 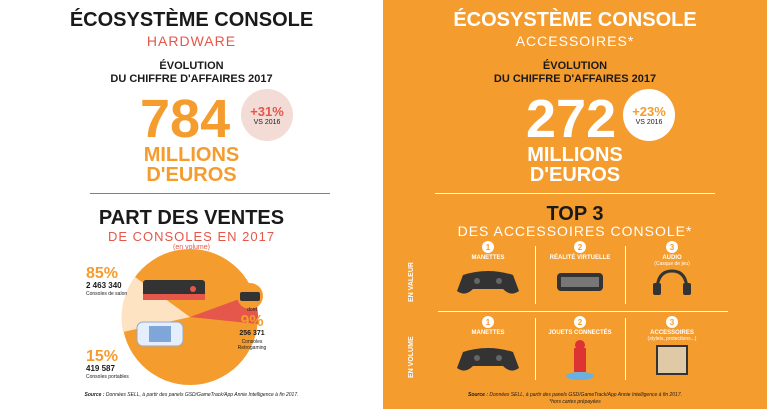 I want to click on footnote: *hors cartes prépayées, so click(x=575, y=402).